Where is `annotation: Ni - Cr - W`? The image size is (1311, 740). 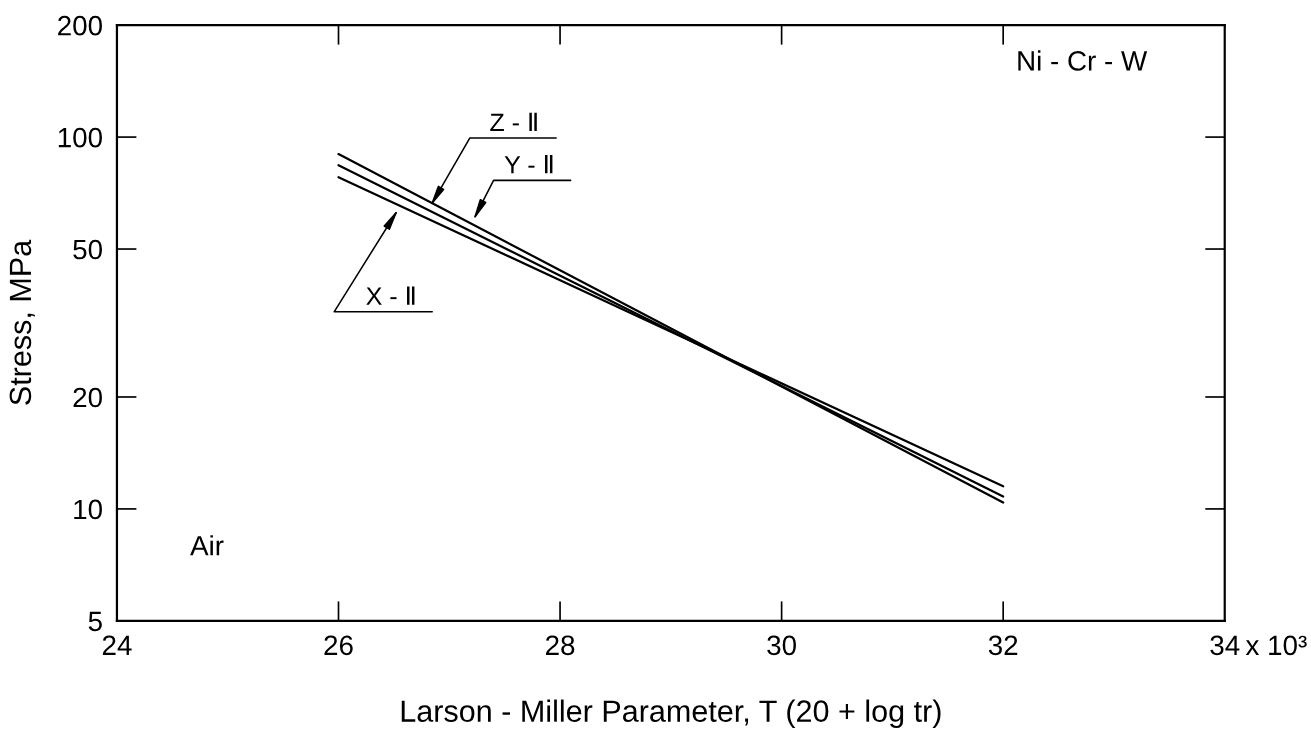
annotation: Ni - Cr - W is located at coordinates (1083, 60).